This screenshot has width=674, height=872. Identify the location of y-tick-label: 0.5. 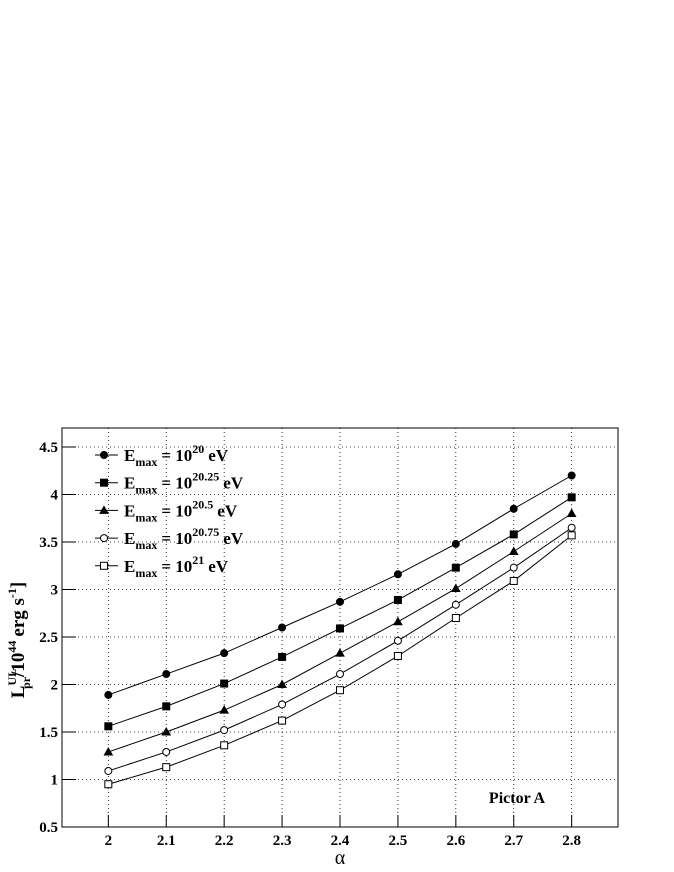
(48, 828).